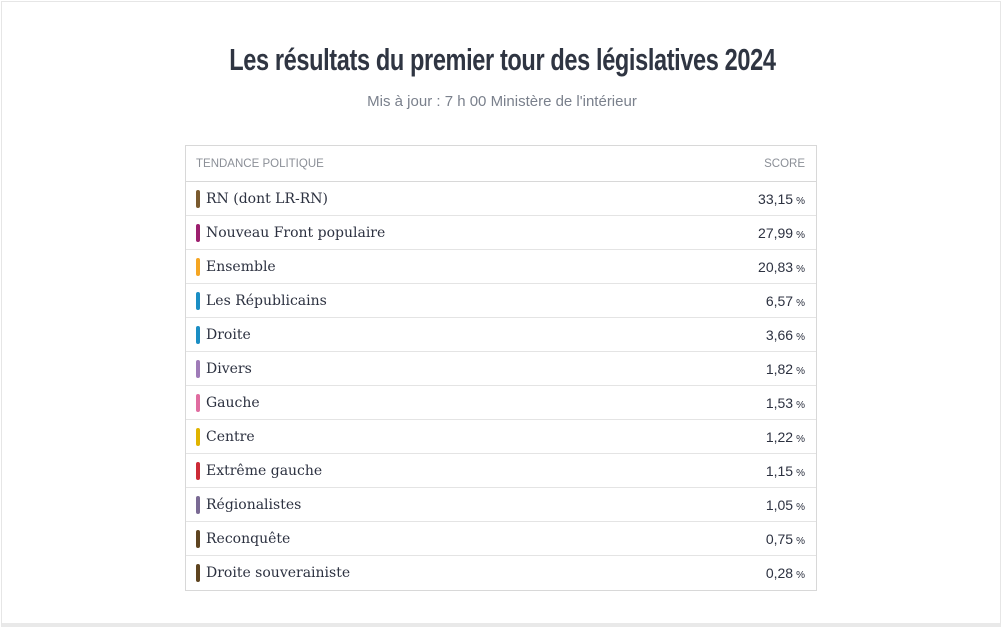  I want to click on score-value: 0,28, so click(779, 573).